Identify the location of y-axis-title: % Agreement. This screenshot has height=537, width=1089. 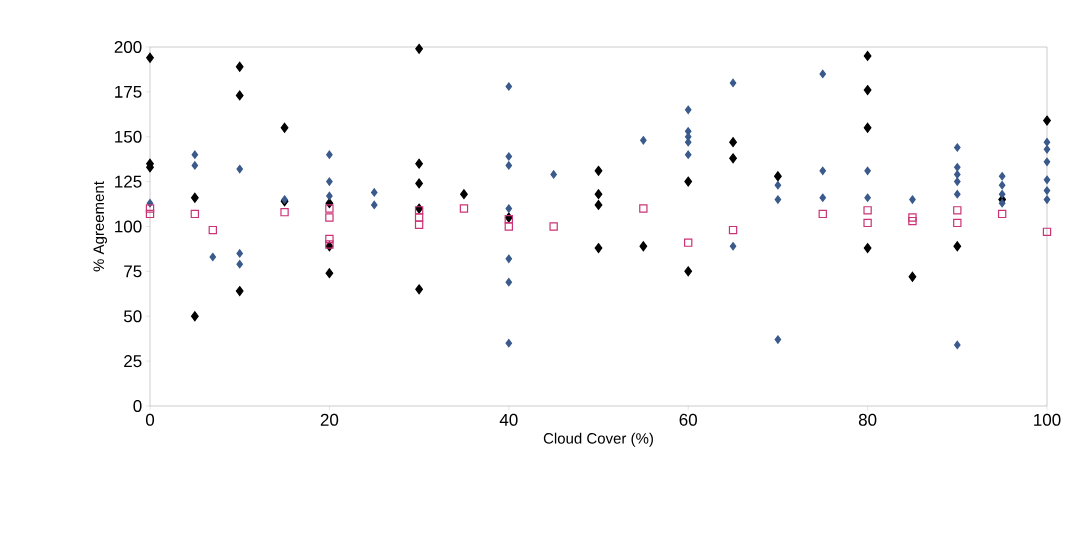
(100, 226).